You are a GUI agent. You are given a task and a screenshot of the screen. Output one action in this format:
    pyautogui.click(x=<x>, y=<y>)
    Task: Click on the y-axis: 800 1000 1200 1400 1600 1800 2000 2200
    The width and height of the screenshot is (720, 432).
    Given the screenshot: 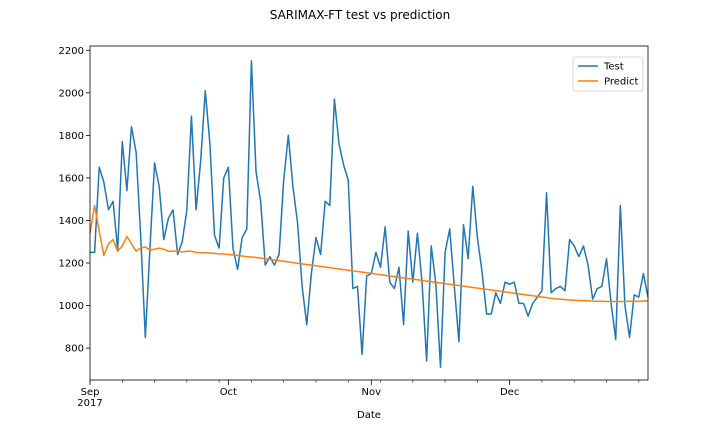 What is the action you would take?
    pyautogui.click(x=74, y=200)
    